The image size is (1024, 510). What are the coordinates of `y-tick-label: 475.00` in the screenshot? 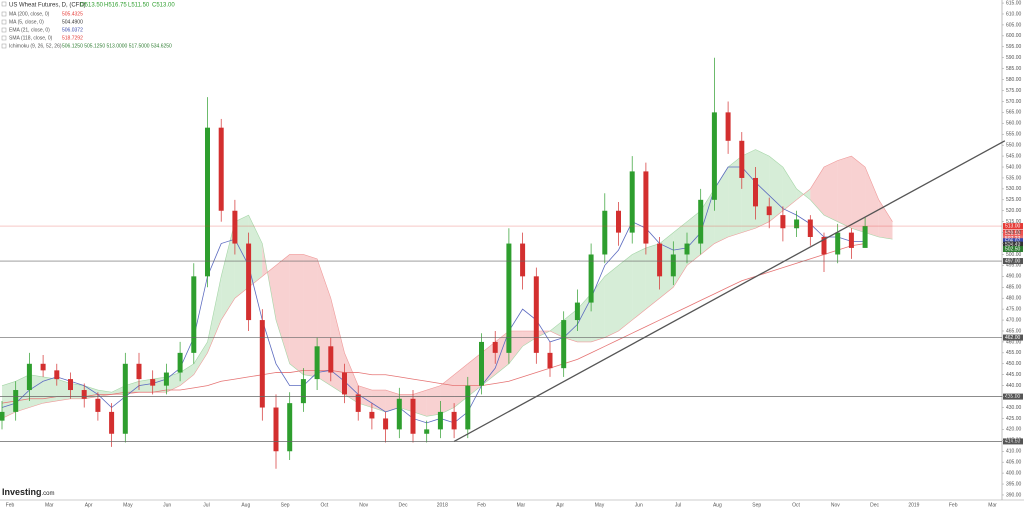 It's located at (1014, 309).